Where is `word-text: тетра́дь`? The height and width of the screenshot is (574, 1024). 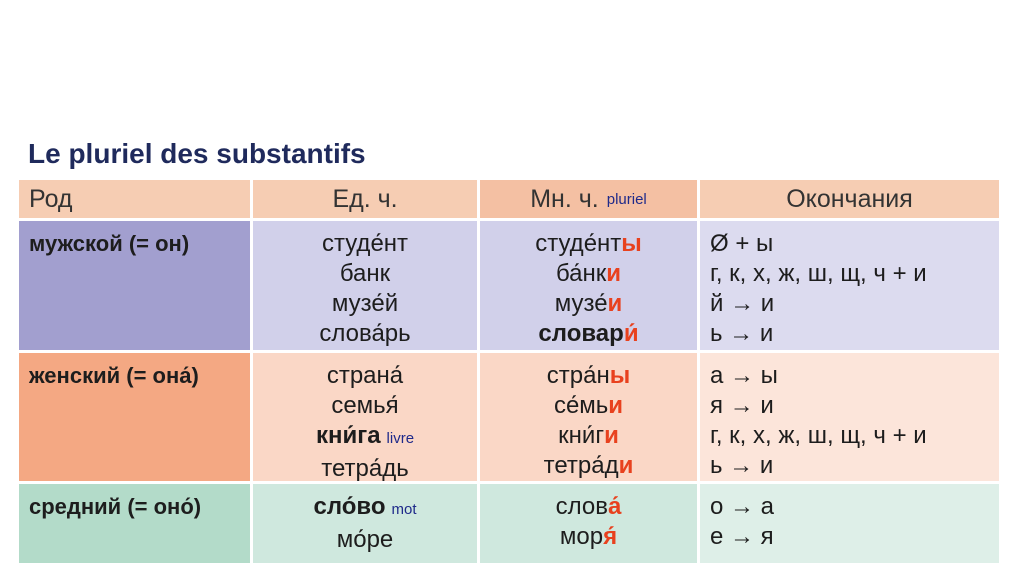
word-text: тетра́дь is located at coordinates (365, 468).